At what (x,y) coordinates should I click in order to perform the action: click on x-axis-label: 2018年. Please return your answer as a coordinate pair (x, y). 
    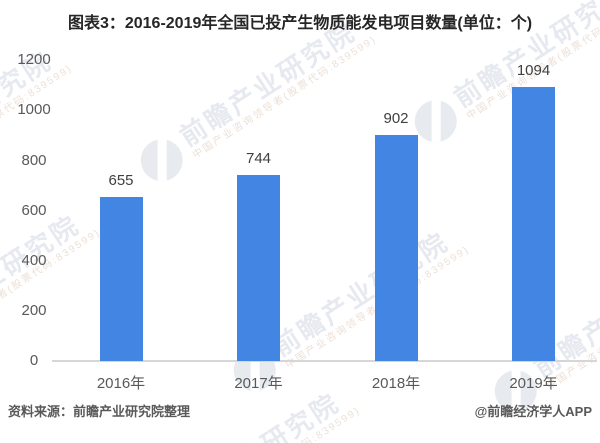
    Looking at the image, I should click on (396, 383).